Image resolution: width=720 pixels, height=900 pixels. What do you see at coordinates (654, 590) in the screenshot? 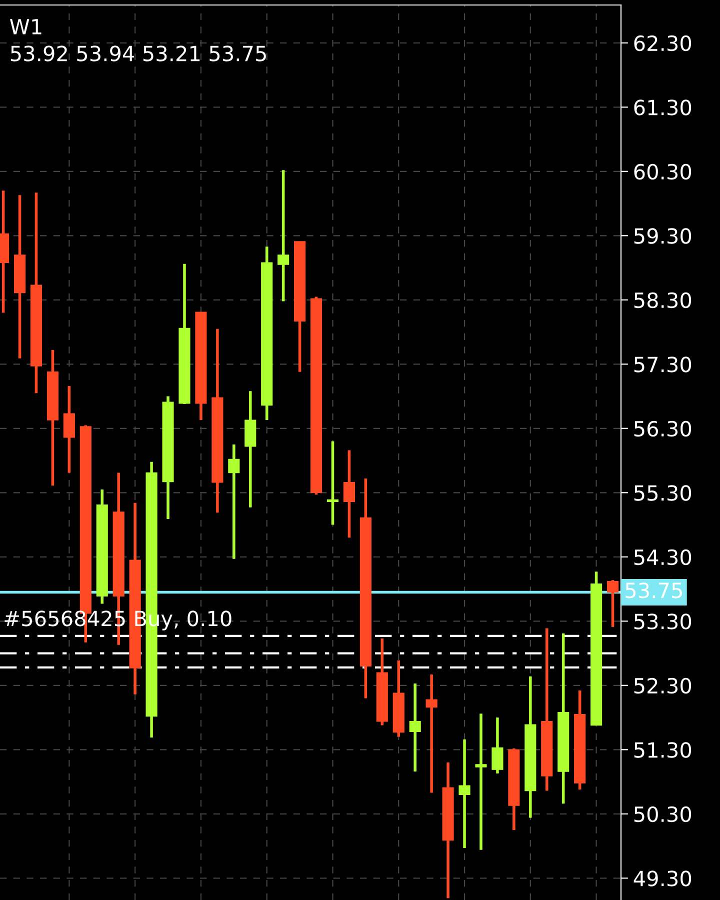
I see `ref-line-label: 53.75` at bounding box center [654, 590].